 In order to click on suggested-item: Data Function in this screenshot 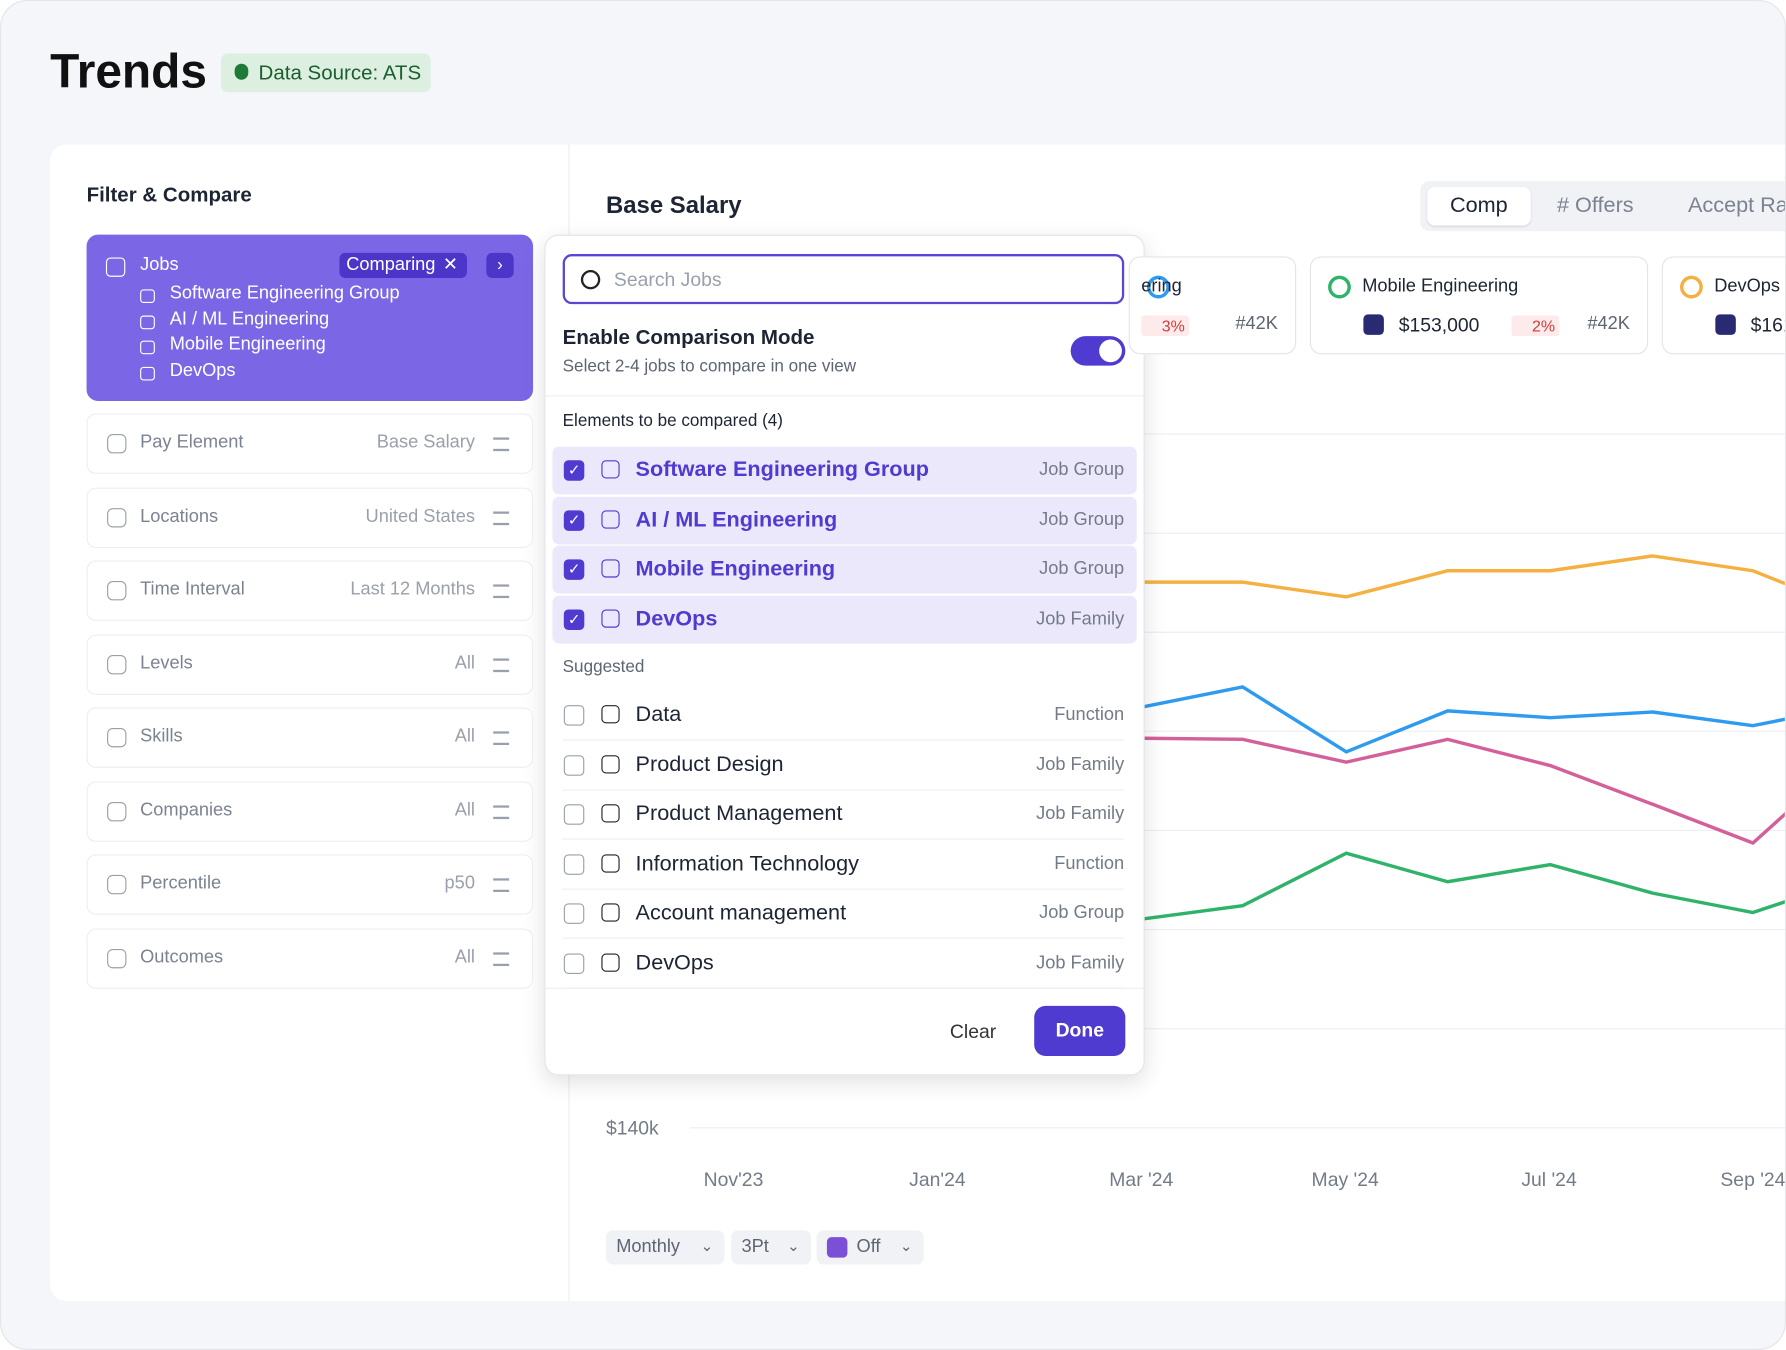, I will do `click(843, 716)`.